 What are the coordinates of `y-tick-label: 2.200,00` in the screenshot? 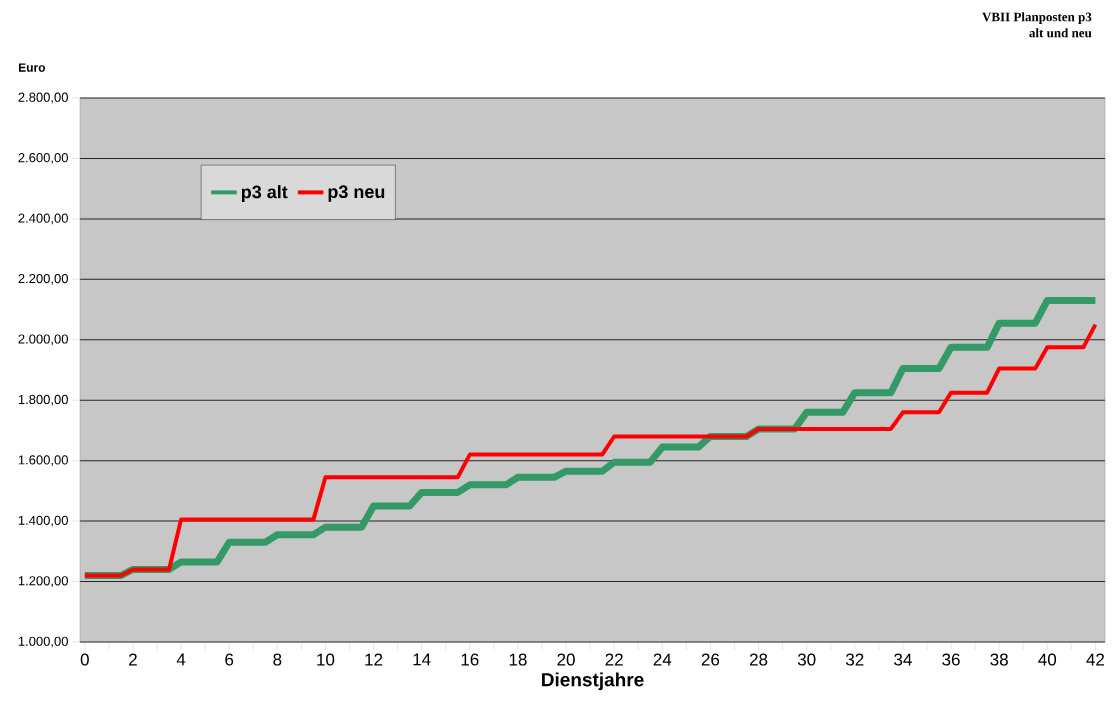 It's located at (43, 279).